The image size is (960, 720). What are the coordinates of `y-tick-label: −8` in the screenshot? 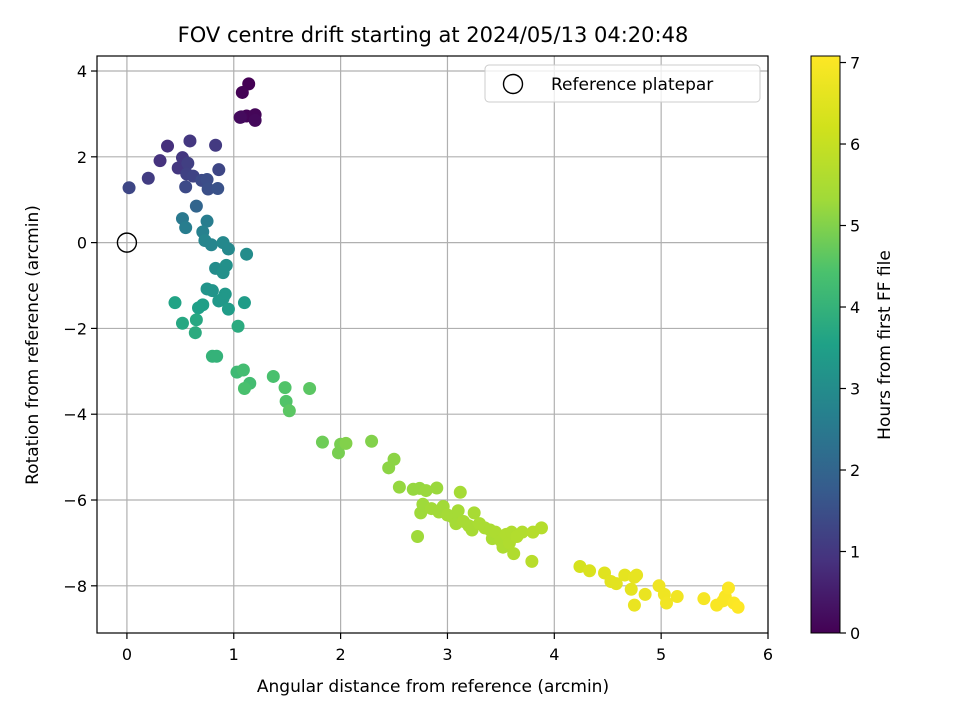 It's located at (75, 586).